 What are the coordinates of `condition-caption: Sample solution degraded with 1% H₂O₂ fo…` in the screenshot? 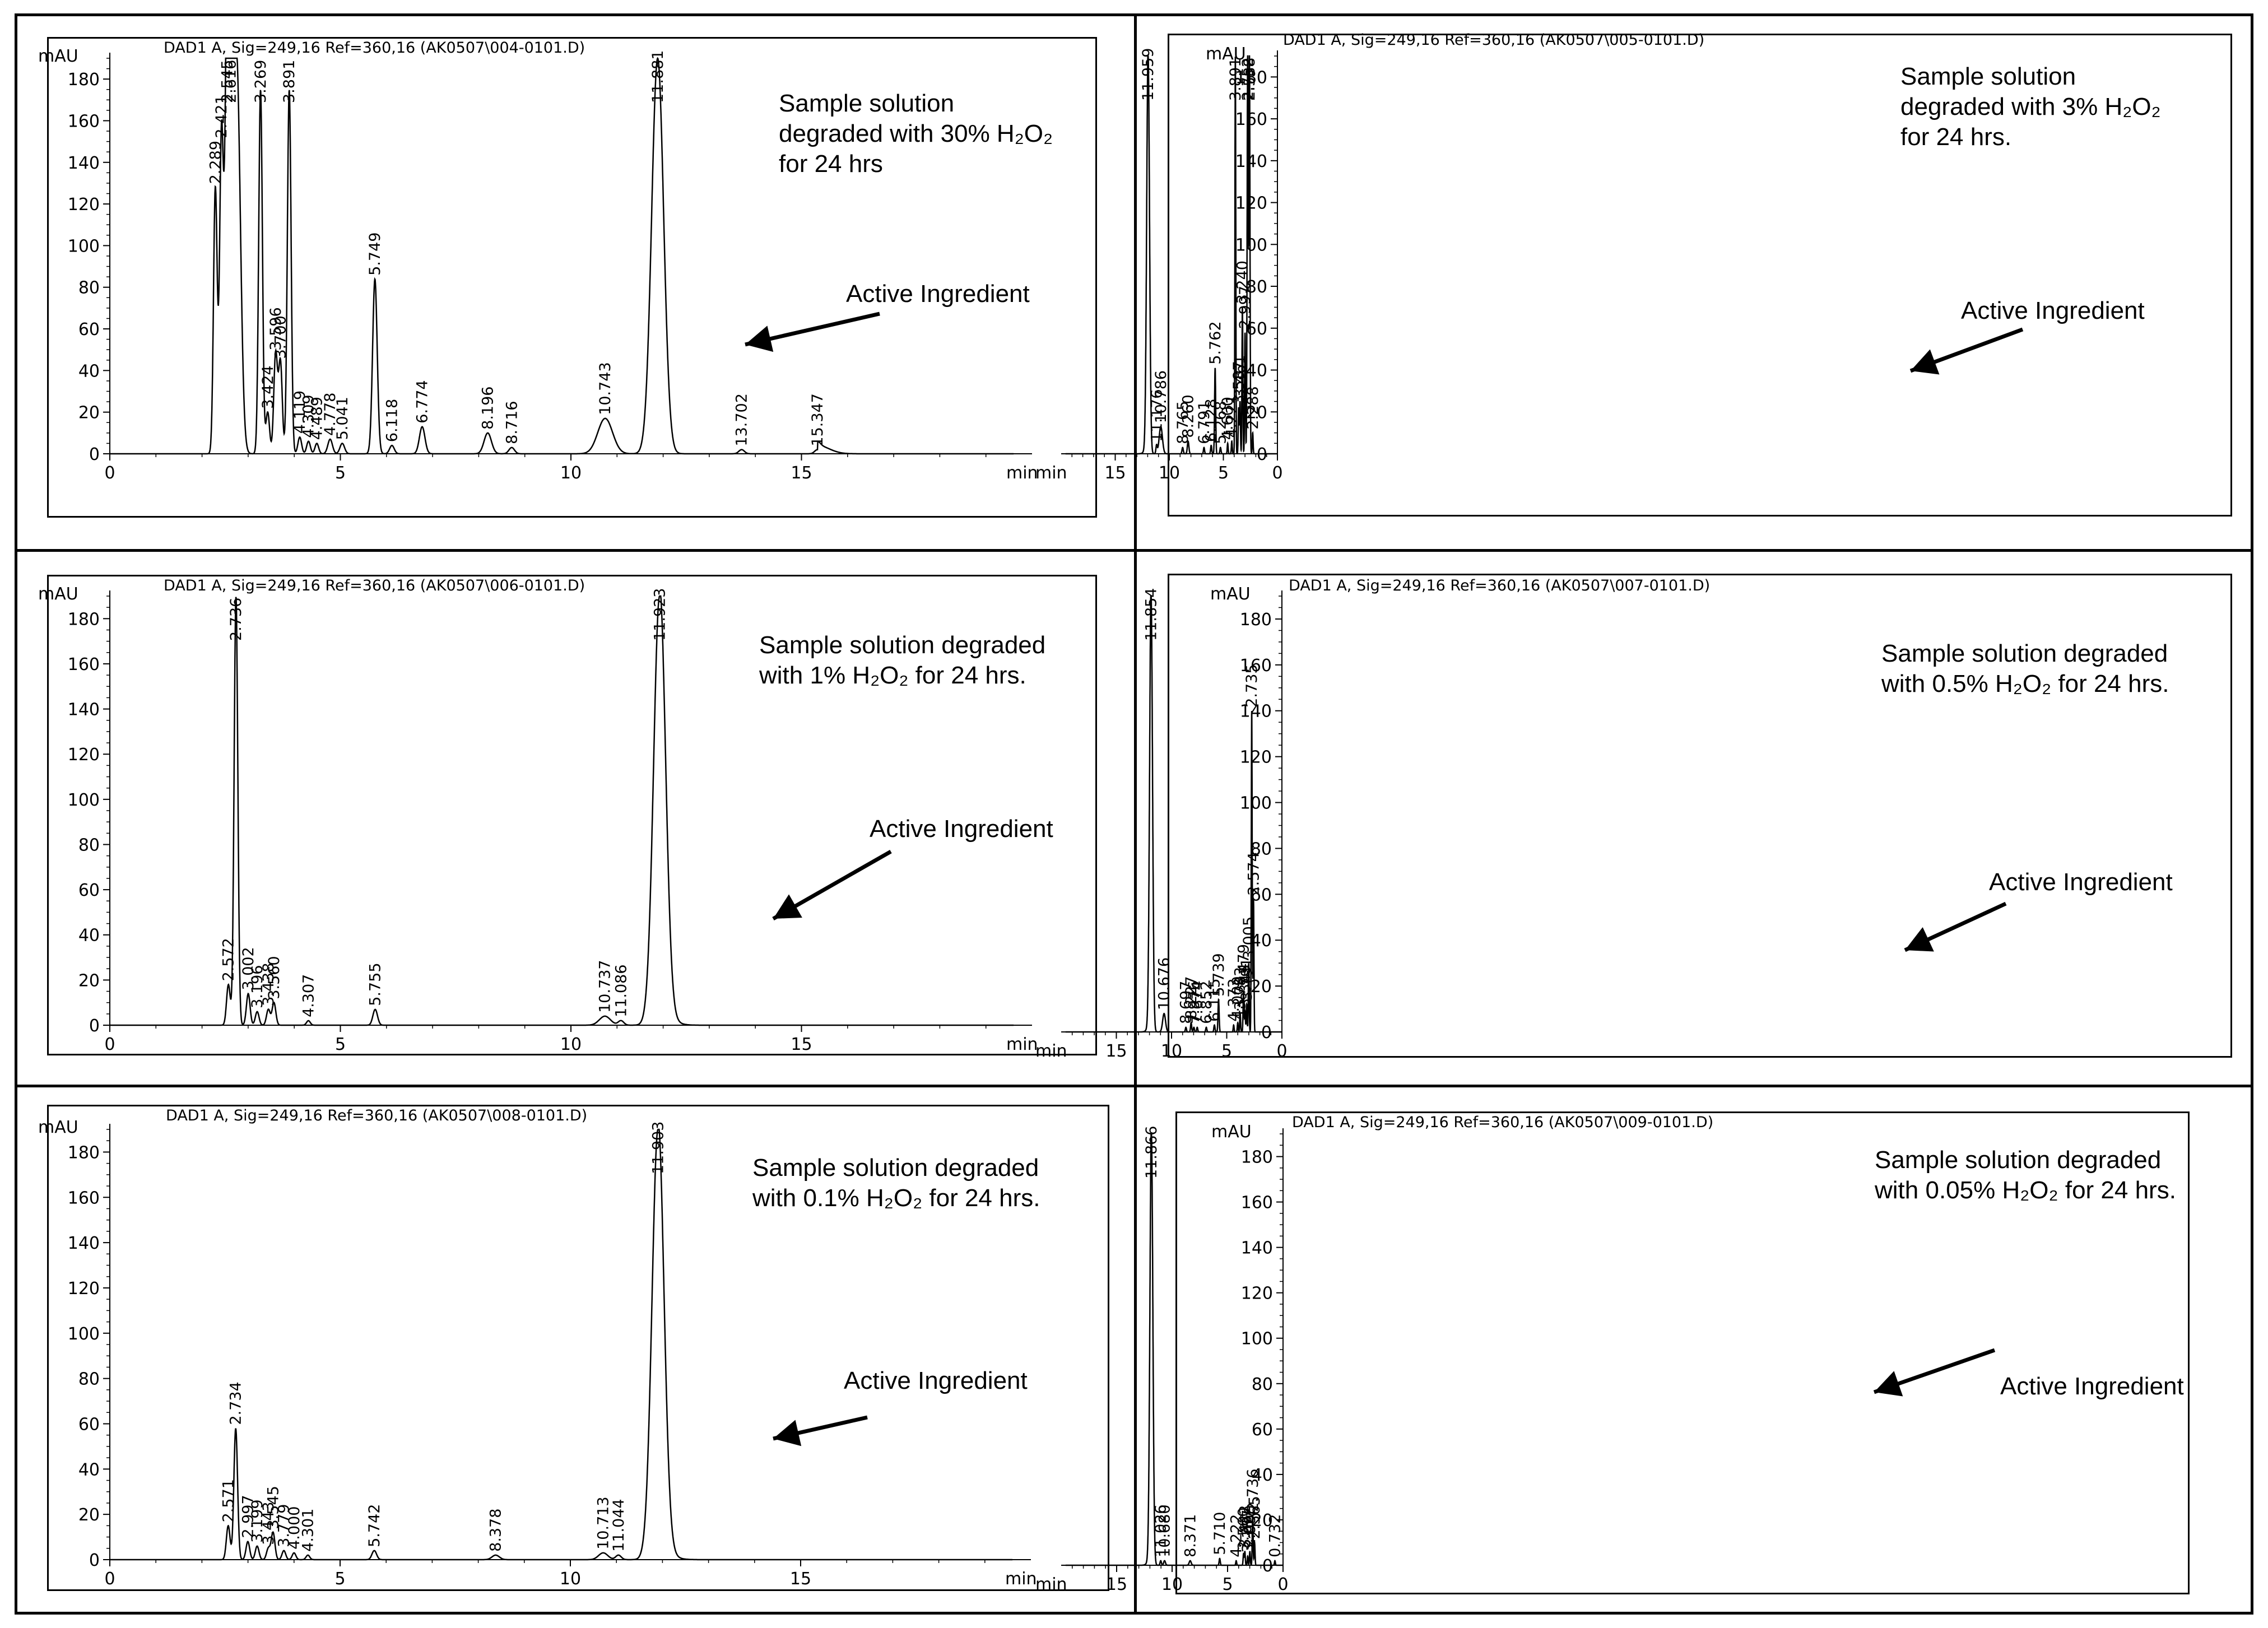 It's located at (902, 660).